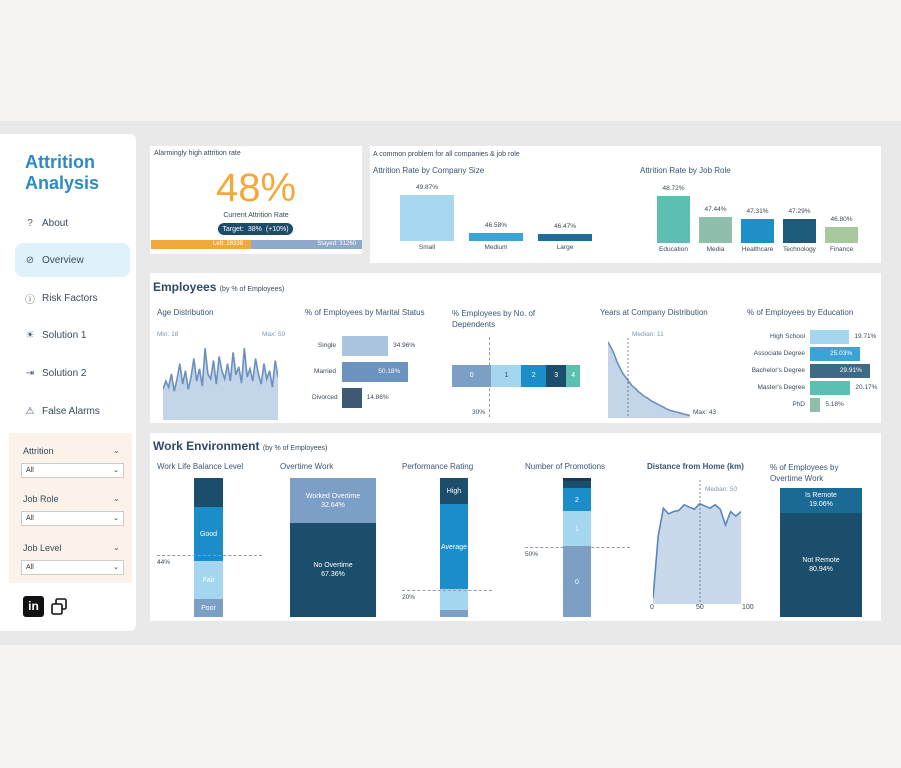 This screenshot has height=768, width=901. I want to click on app-title: Attrition Analysis, so click(62, 172).